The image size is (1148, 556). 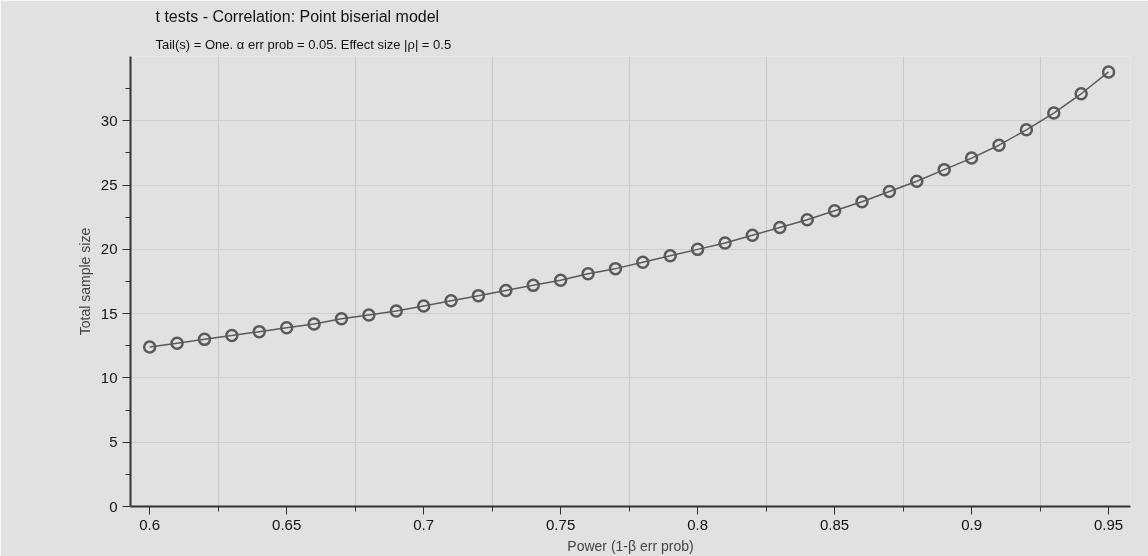 I want to click on y-tick-label: 0, so click(x=113, y=506).